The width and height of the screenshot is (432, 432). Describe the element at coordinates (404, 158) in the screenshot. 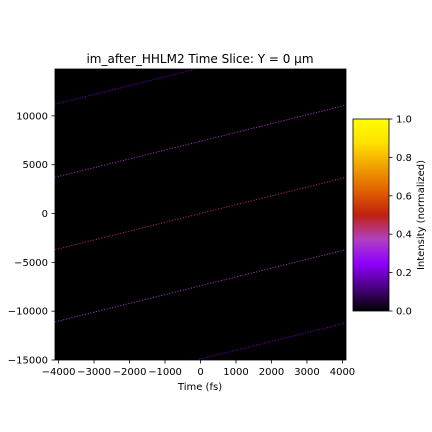

I see `colorbar-tick-label: 0.8` at that location.